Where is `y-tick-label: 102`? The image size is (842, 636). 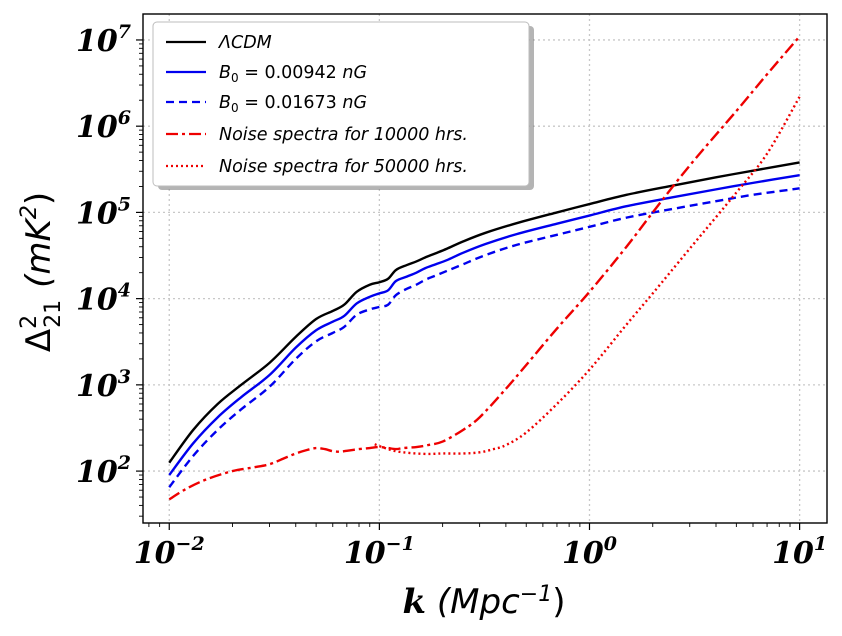
y-tick-label: 102 is located at coordinates (103, 471).